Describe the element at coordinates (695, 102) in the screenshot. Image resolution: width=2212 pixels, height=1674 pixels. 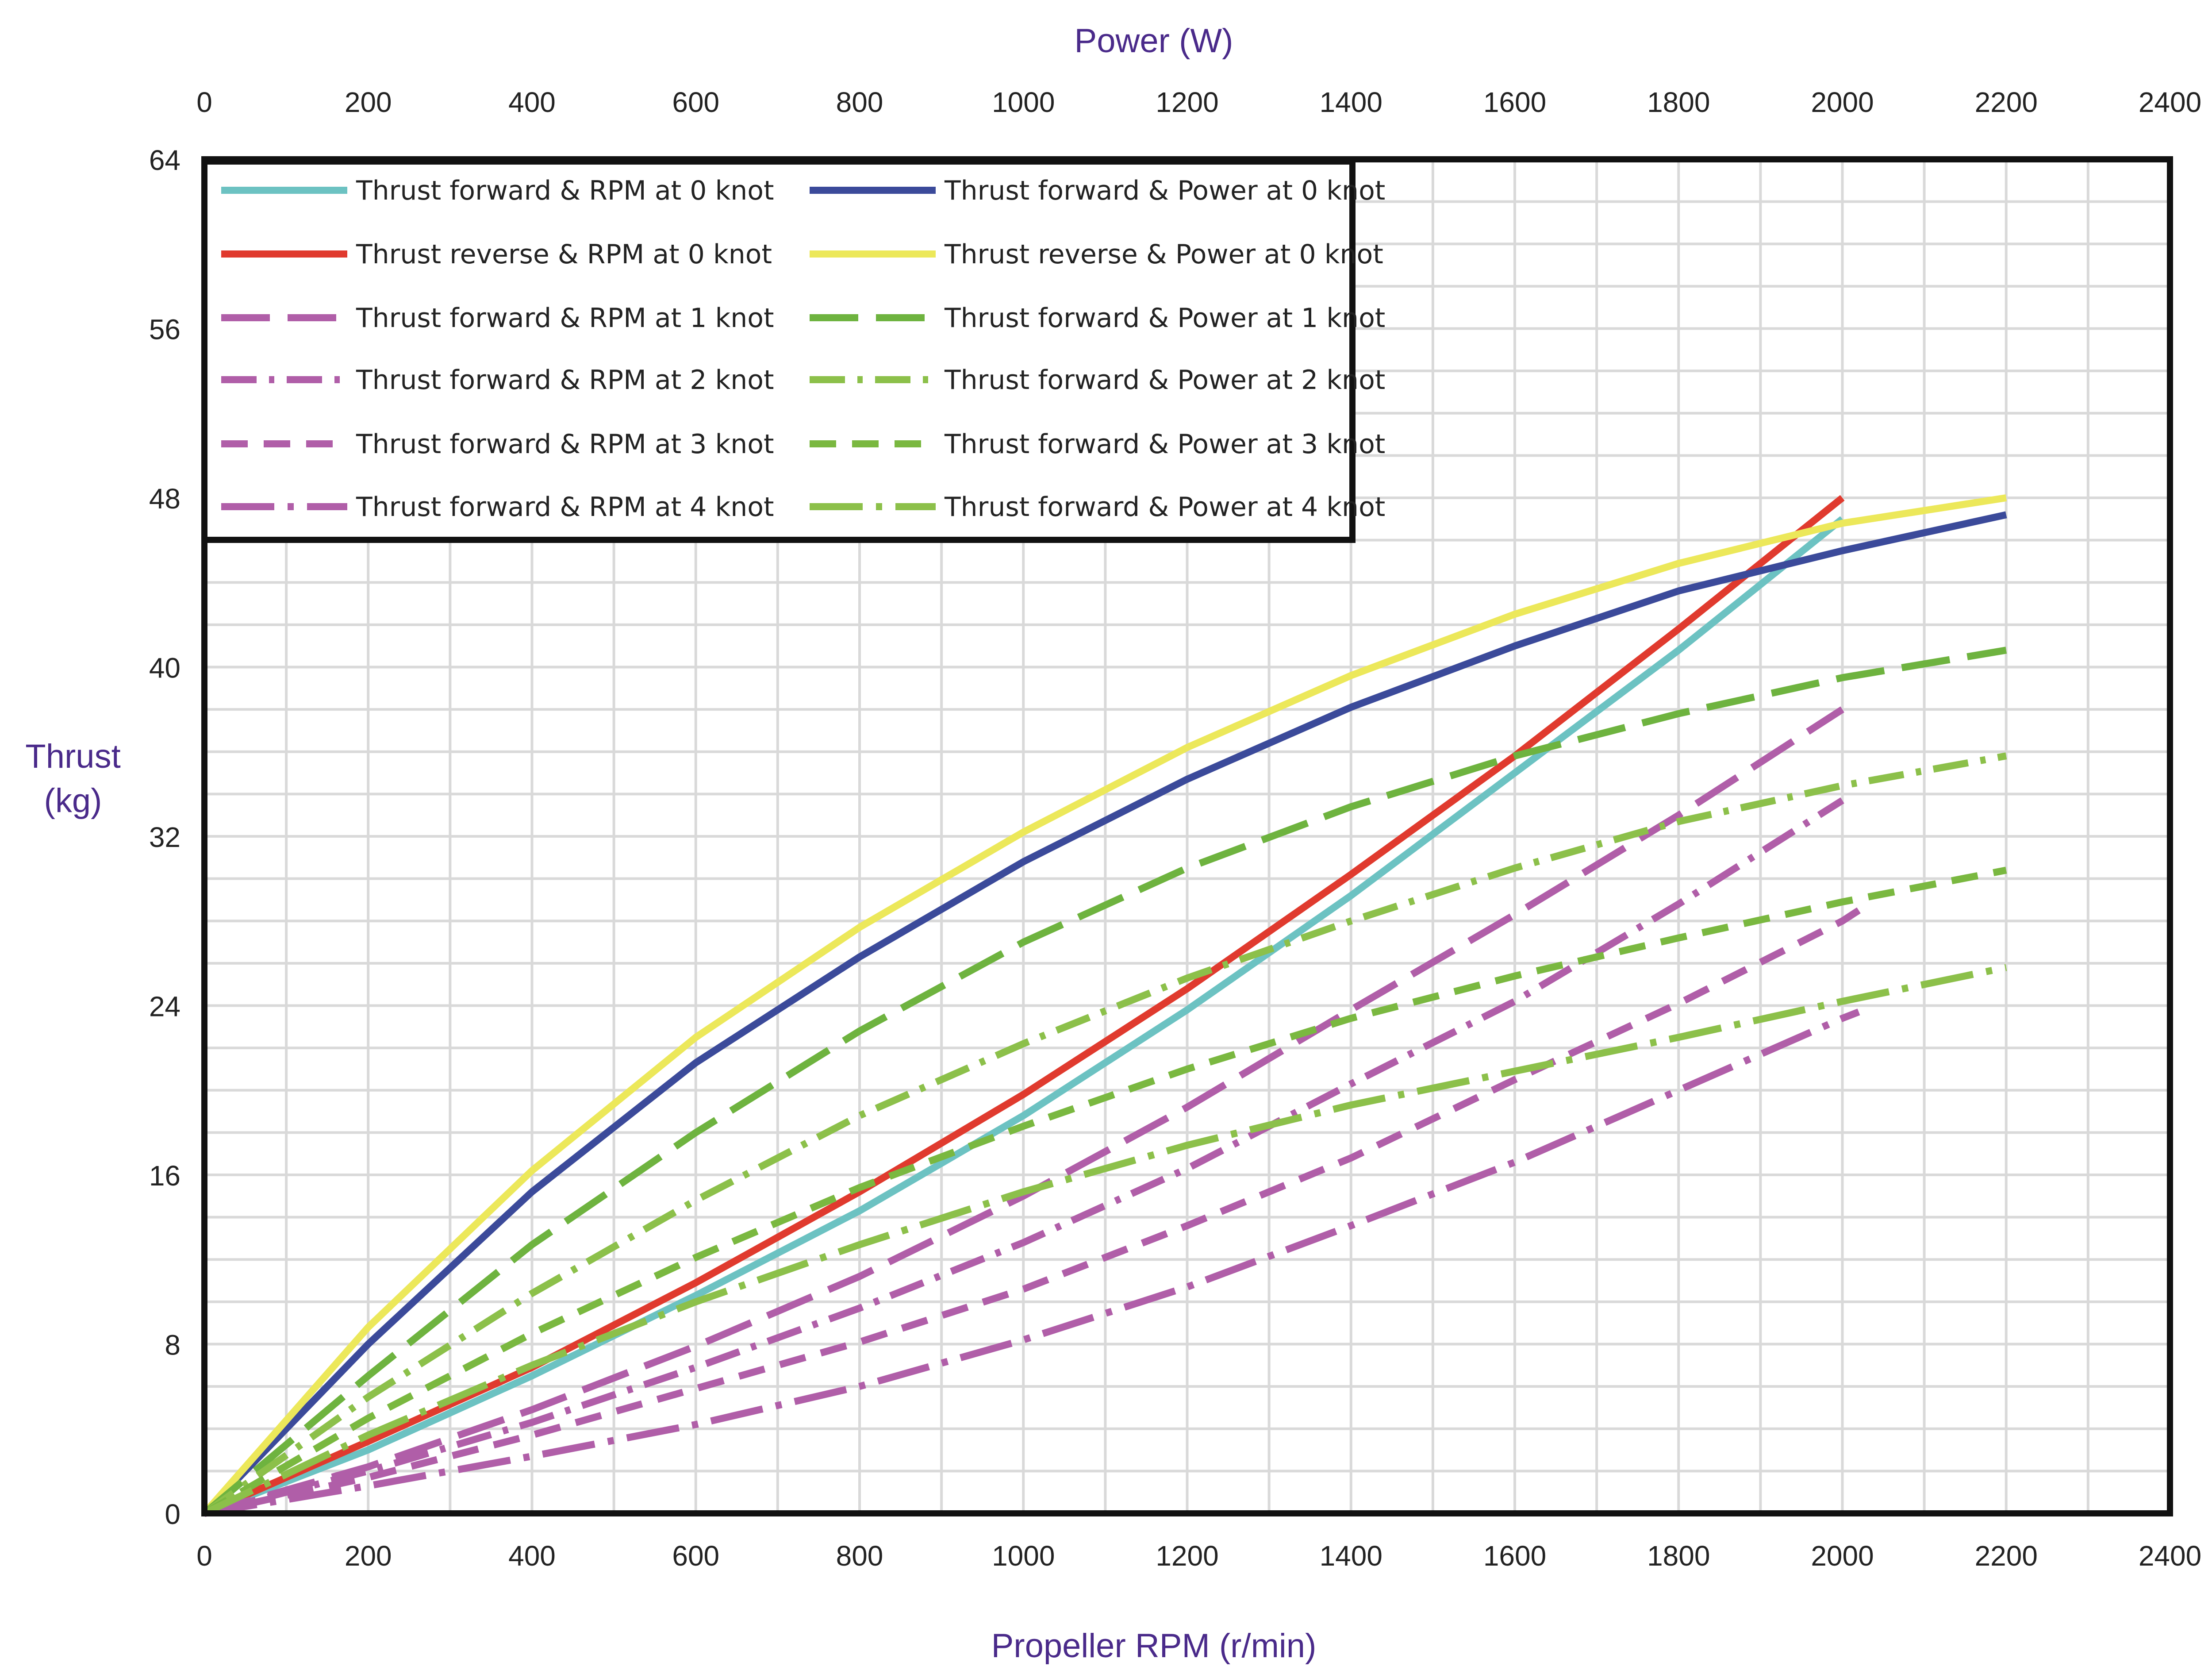
I see `top-tick-label: 600` at that location.